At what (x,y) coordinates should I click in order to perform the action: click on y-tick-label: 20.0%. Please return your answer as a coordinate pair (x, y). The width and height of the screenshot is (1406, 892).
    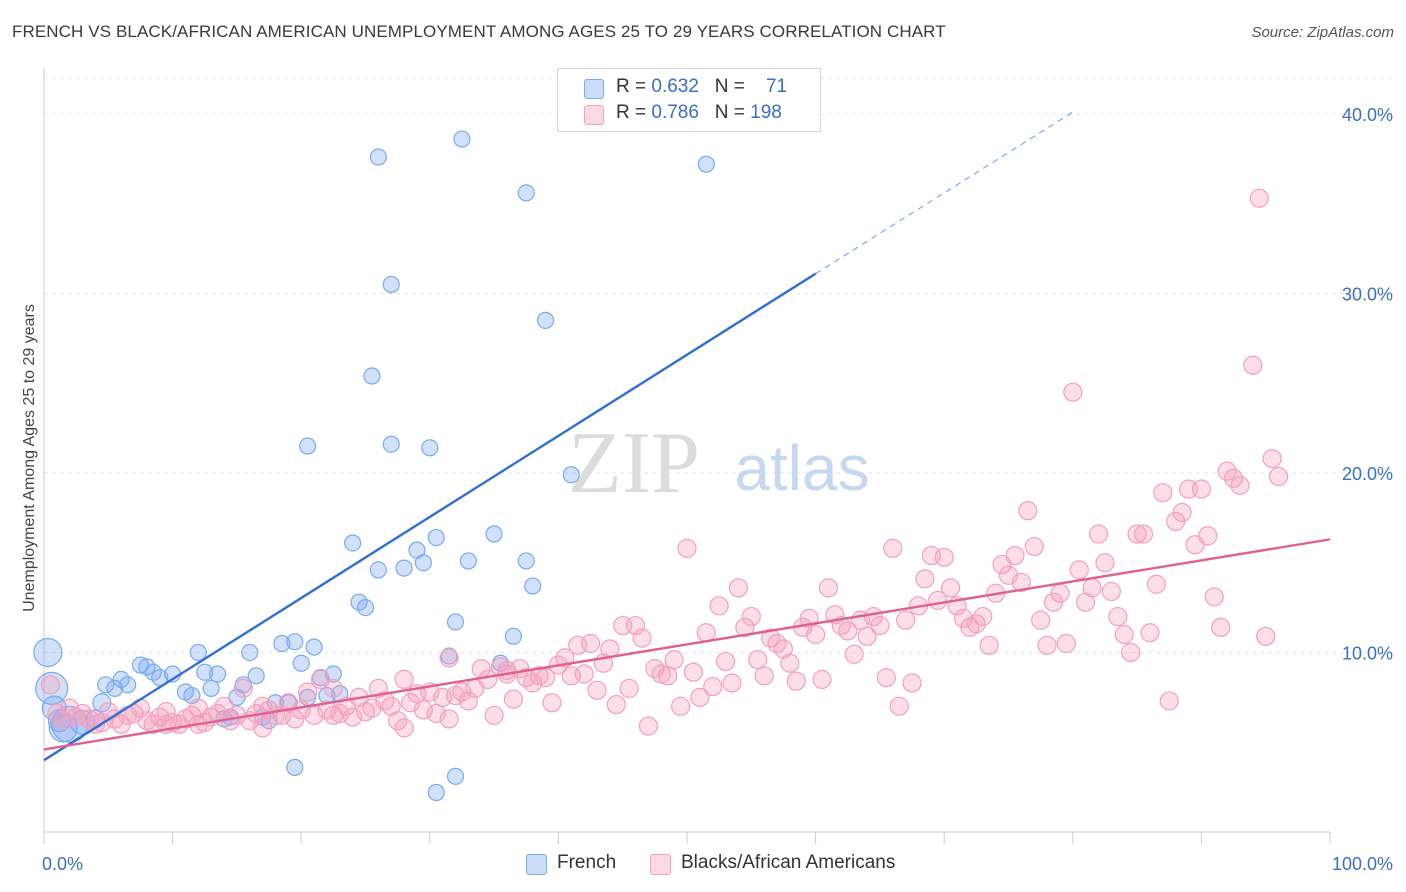
    Looking at the image, I should click on (1367, 474).